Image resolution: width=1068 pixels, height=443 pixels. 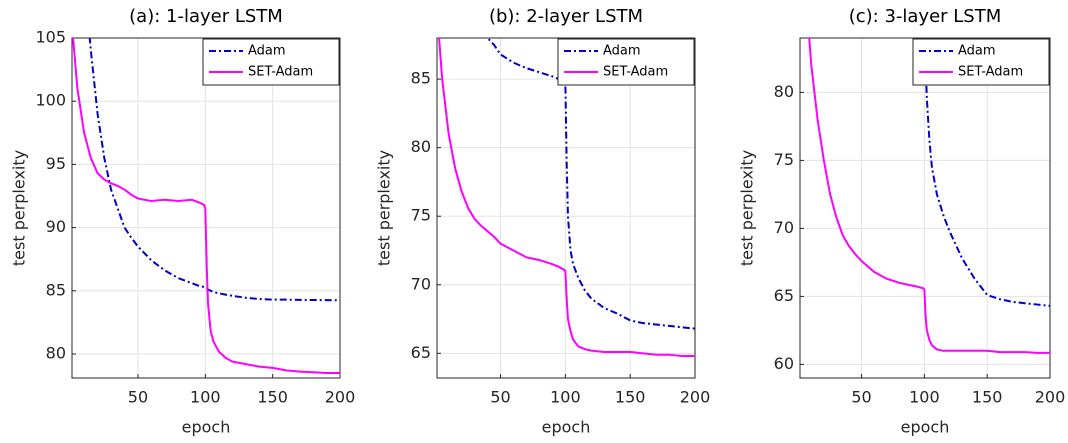 What do you see at coordinates (56, 163) in the screenshot?
I see `y-tick-label: 95` at bounding box center [56, 163].